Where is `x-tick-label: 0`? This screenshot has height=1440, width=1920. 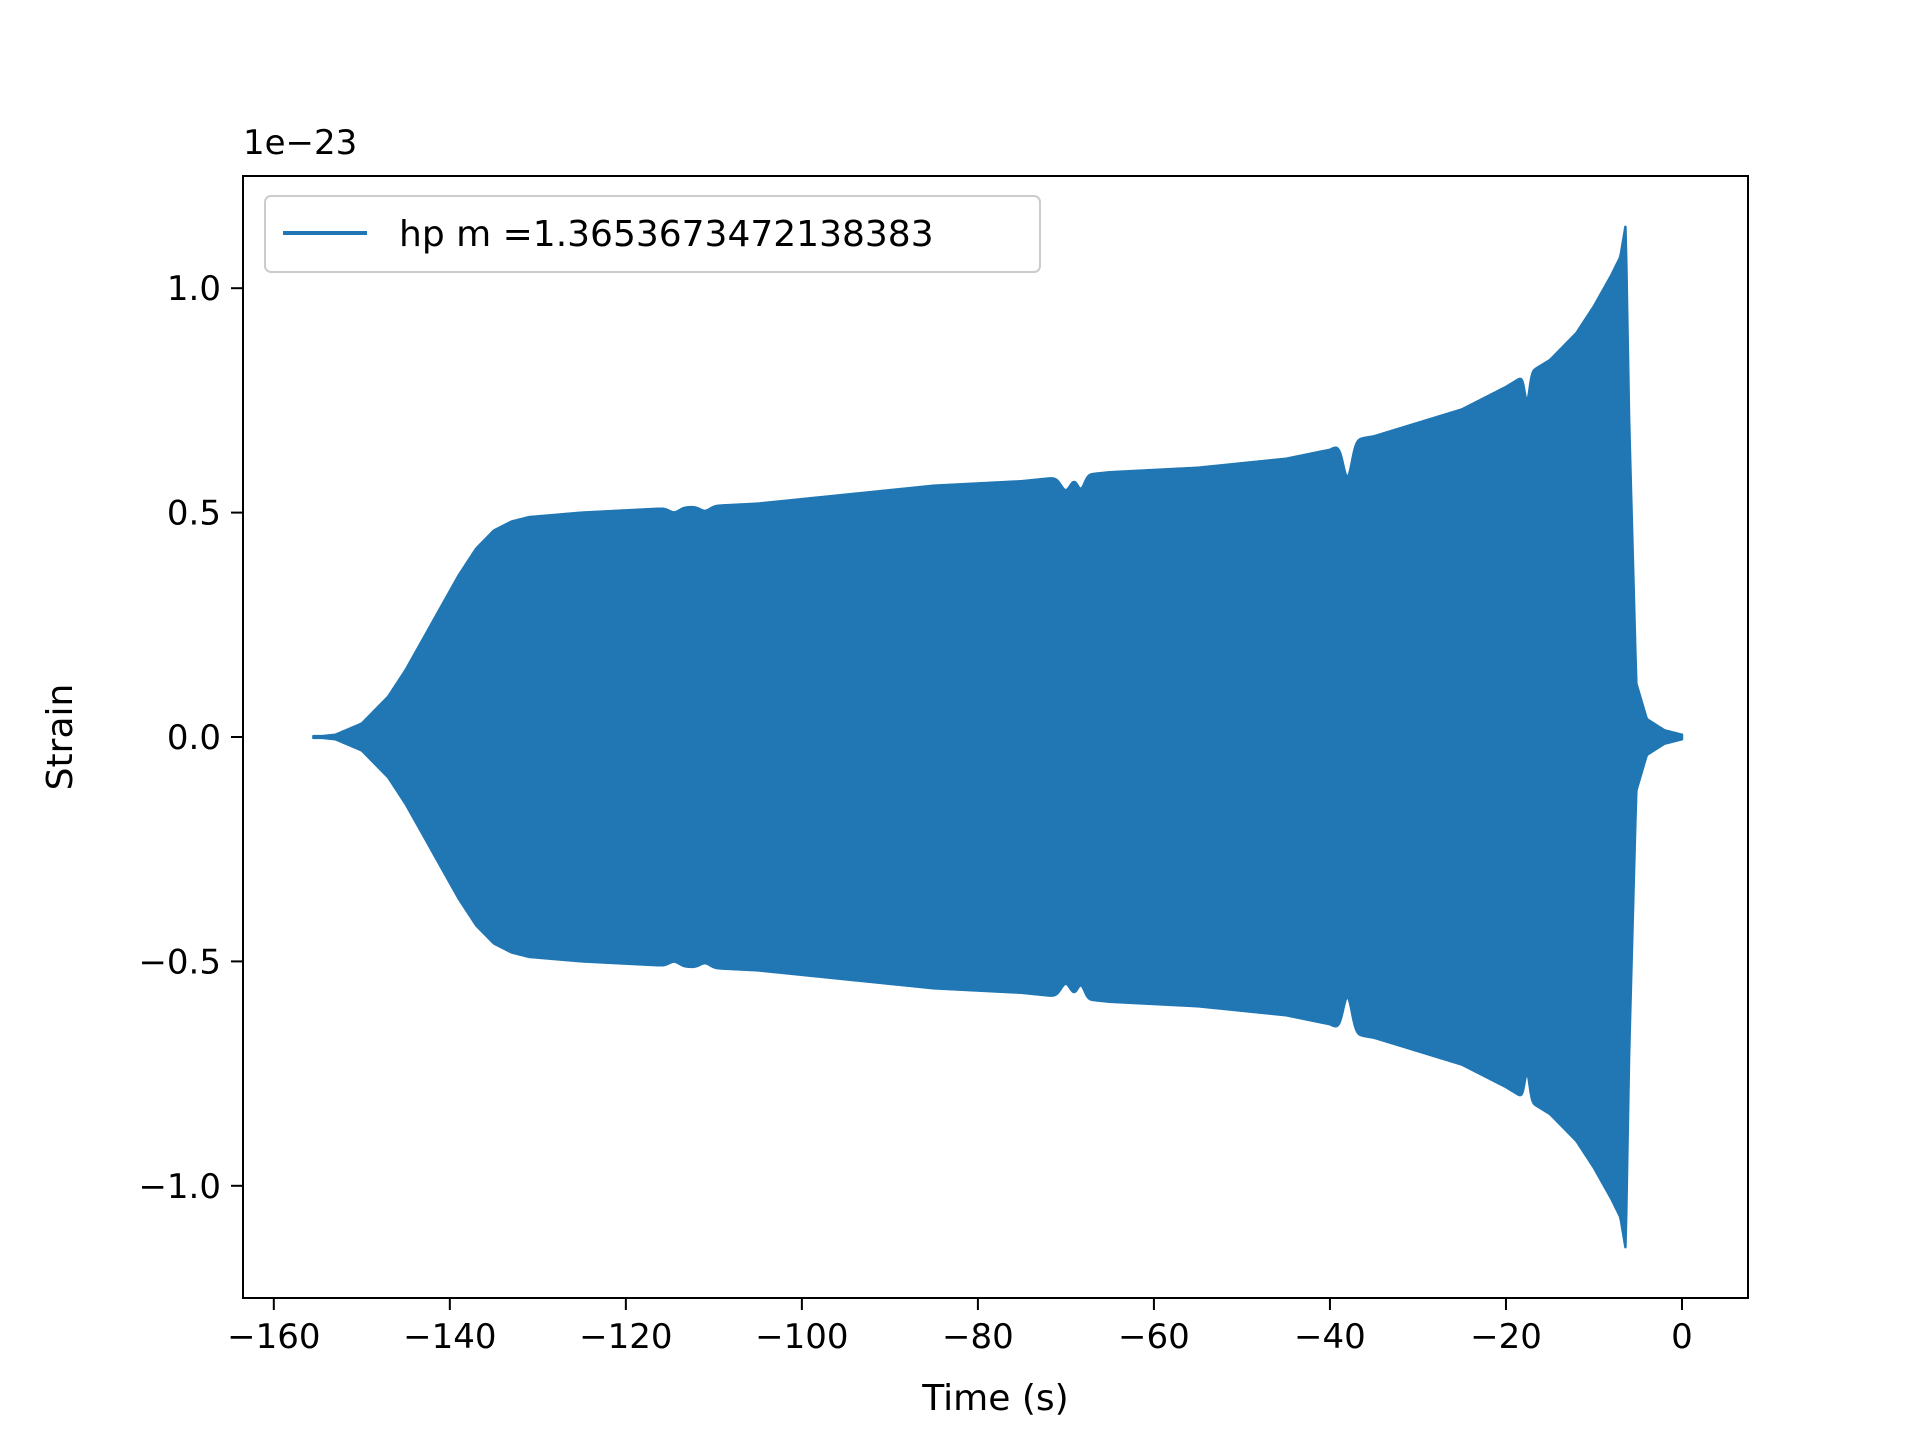
x-tick-label: 0 is located at coordinates (1682, 1337).